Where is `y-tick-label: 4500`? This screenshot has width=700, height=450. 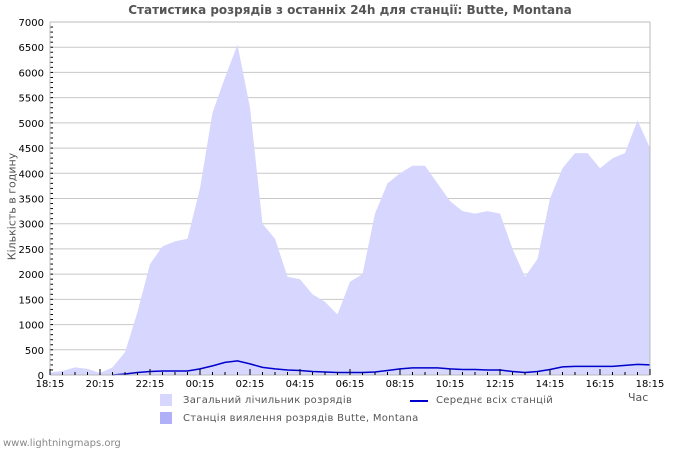
y-tick-label: 4500 is located at coordinates (31, 149).